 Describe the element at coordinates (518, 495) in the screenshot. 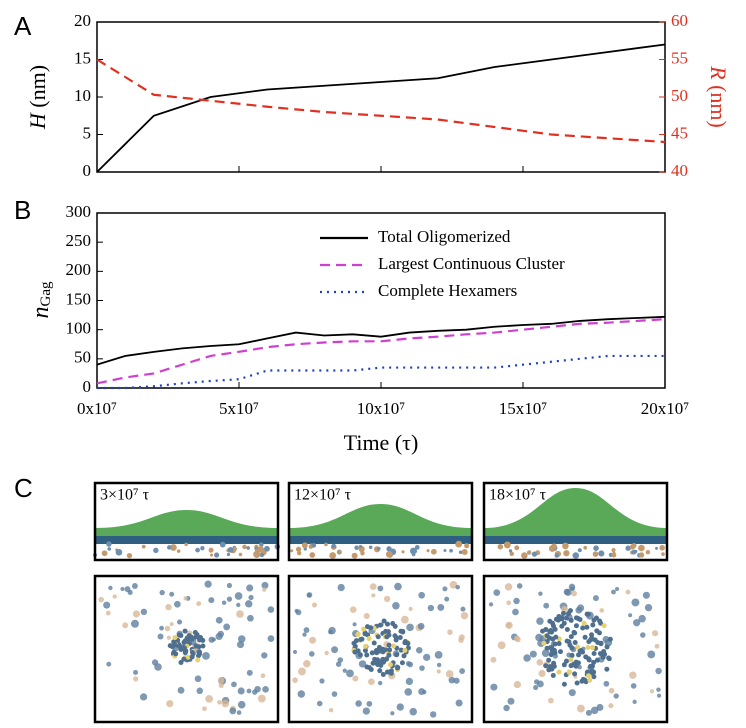

I see `snapshot-label: 18×10⁷ τ` at that location.